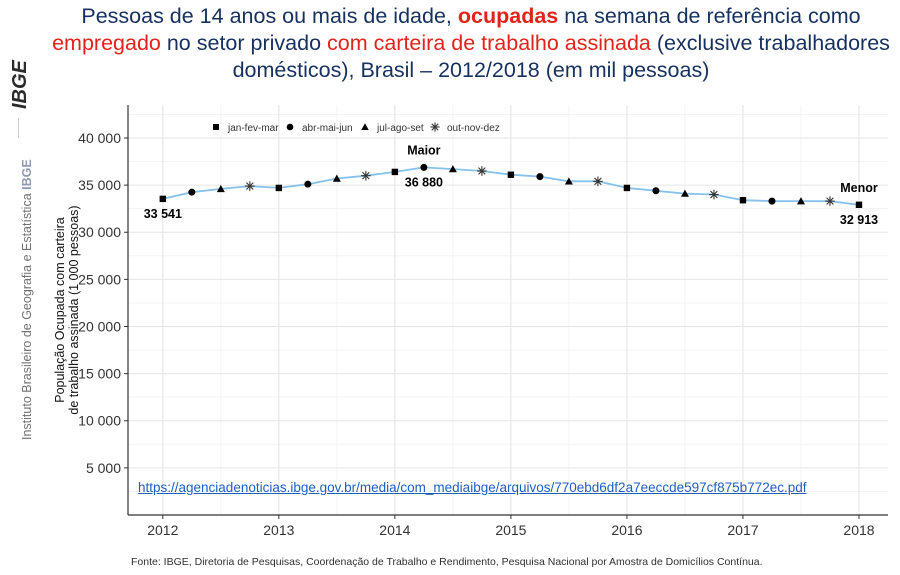 This screenshot has width=900, height=575. What do you see at coordinates (99, 374) in the screenshot?
I see `y-tick-label: 15 000` at bounding box center [99, 374].